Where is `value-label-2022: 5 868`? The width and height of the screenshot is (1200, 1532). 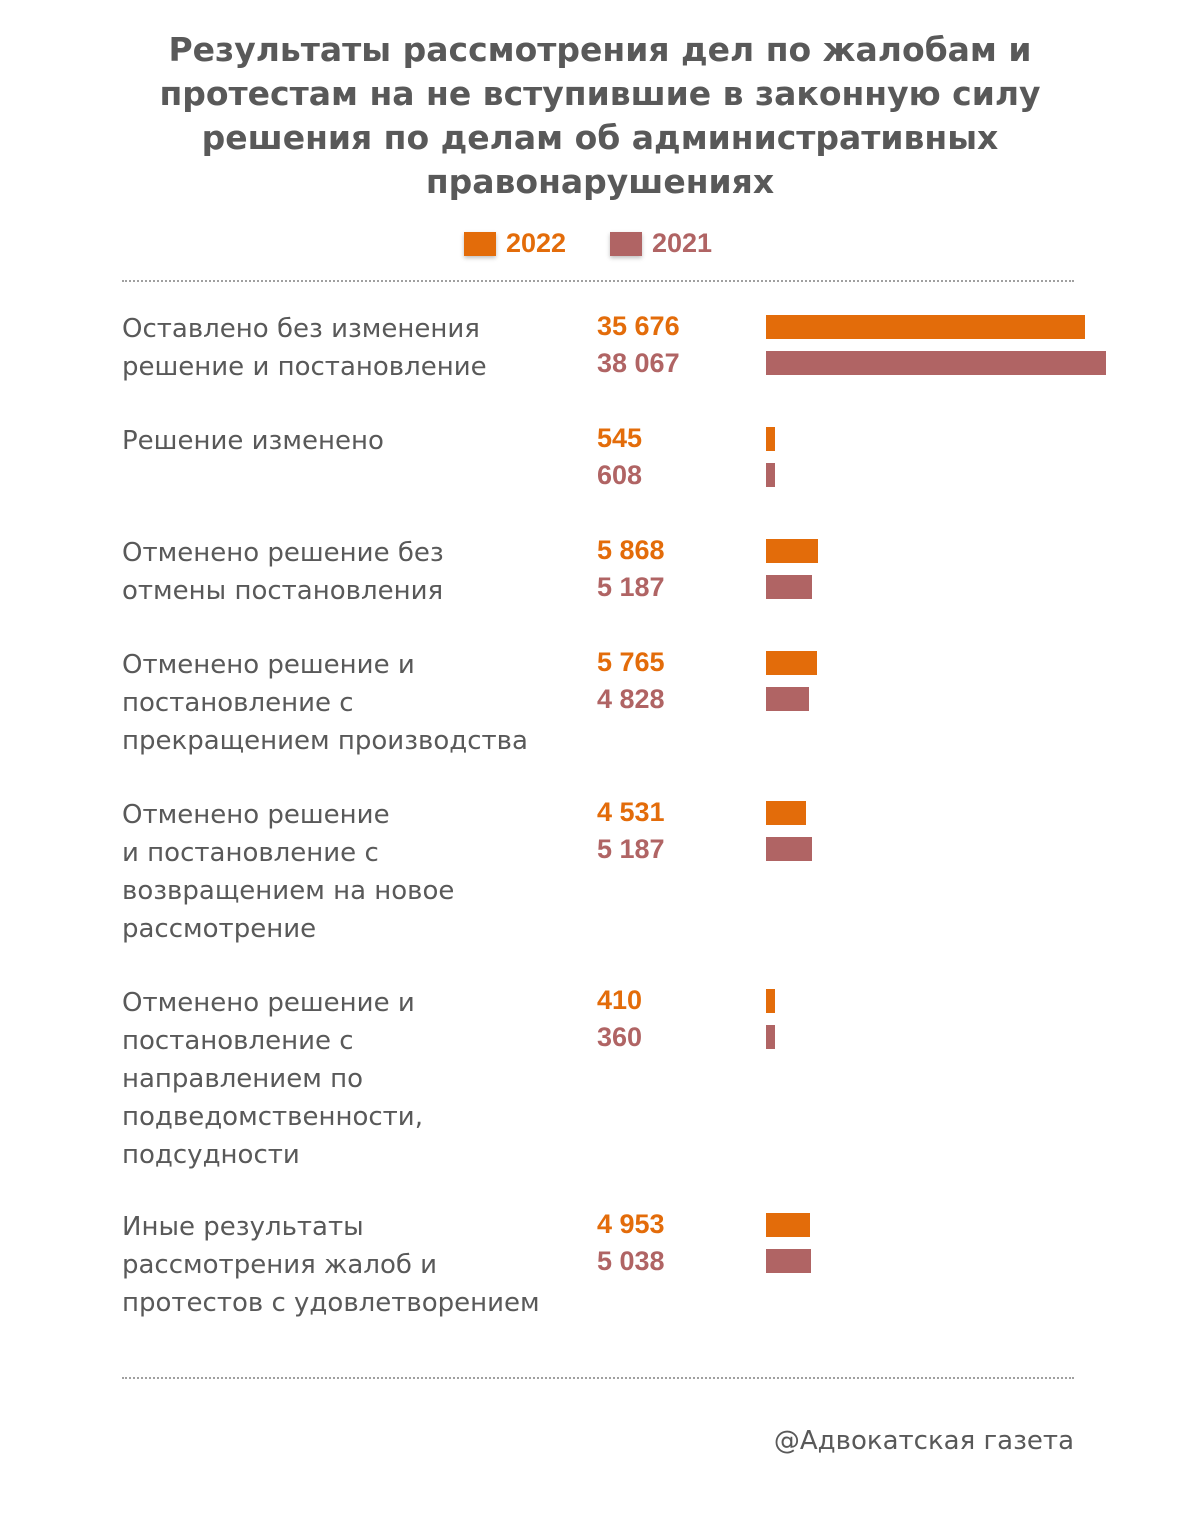
value-label-2022: 5 868 is located at coordinates (631, 550).